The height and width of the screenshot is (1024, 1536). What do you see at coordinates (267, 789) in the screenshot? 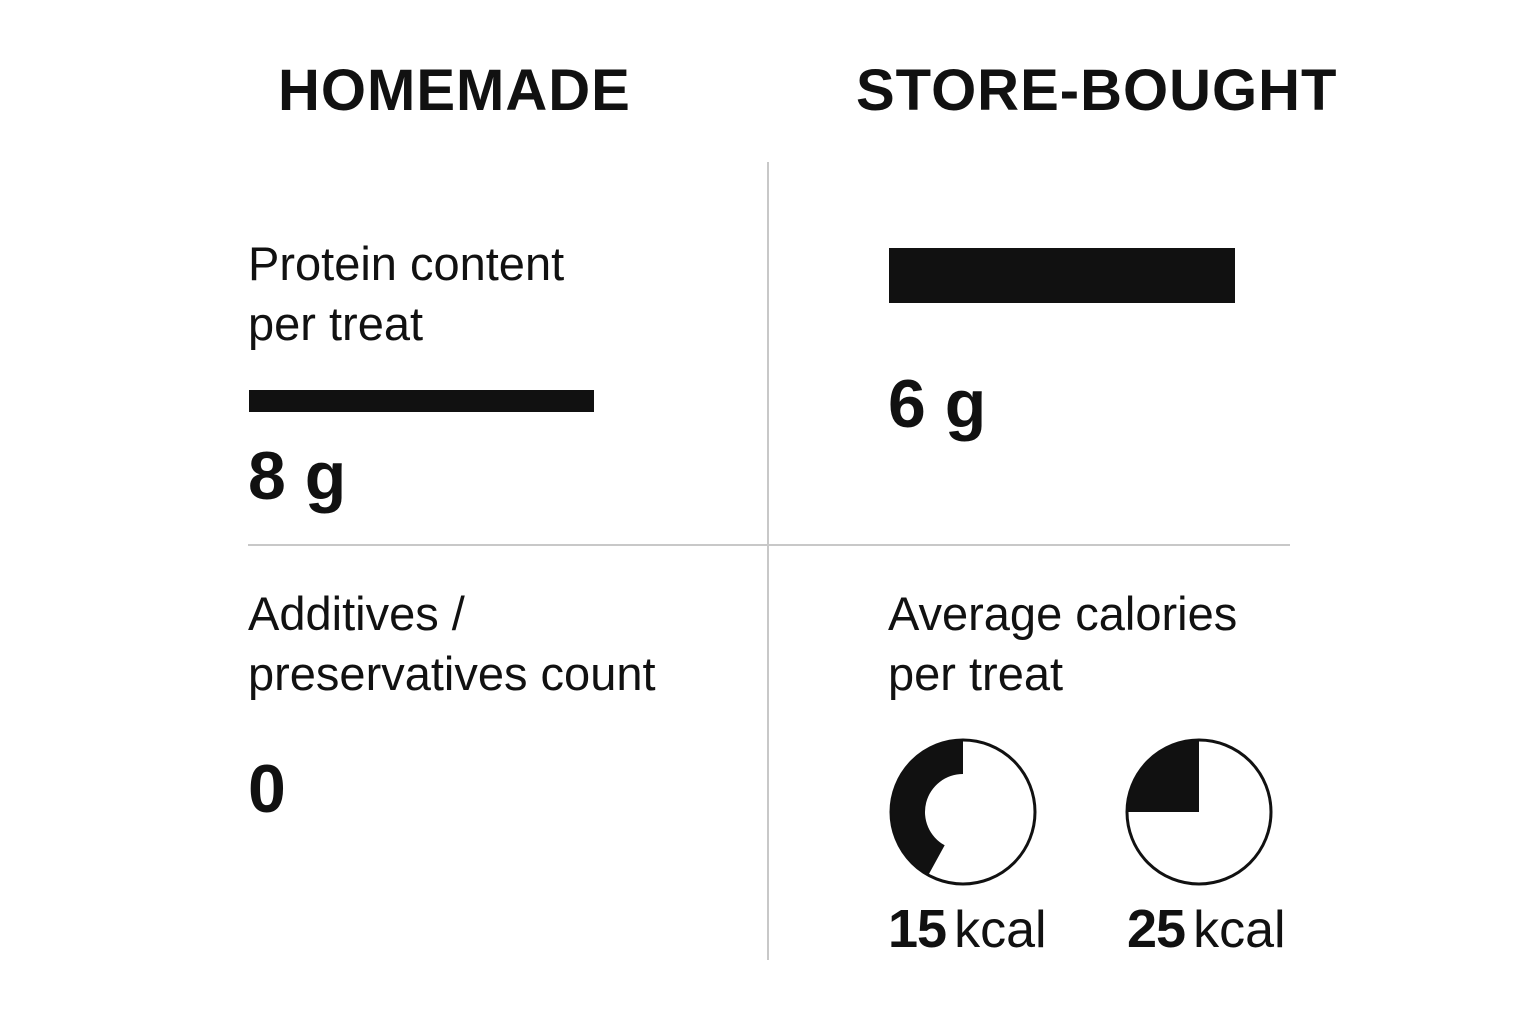
I see `additives-value-homemade: 0` at bounding box center [267, 789].